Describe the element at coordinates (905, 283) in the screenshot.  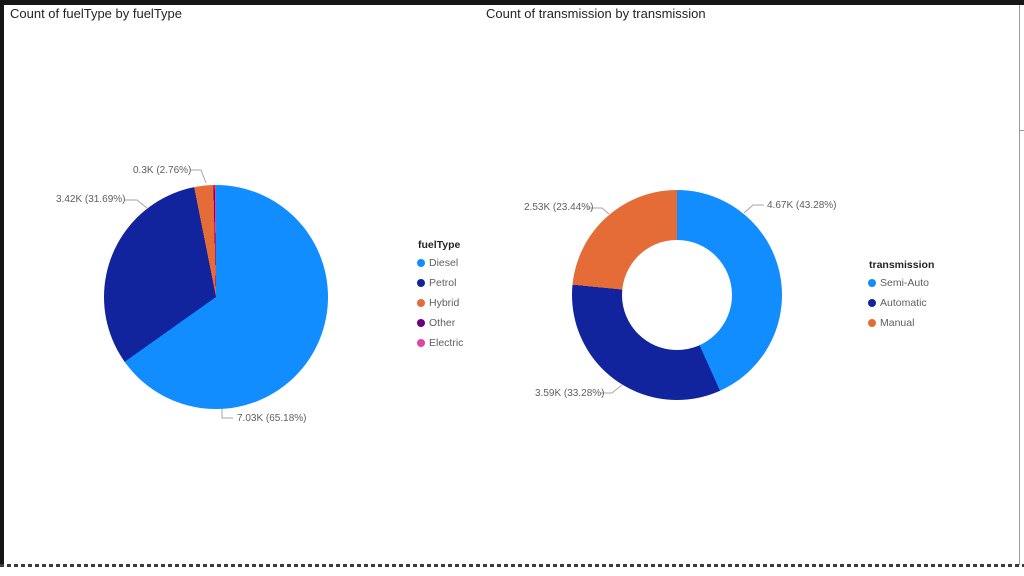
I see `legend-label-semiauto: Semi-Auto` at that location.